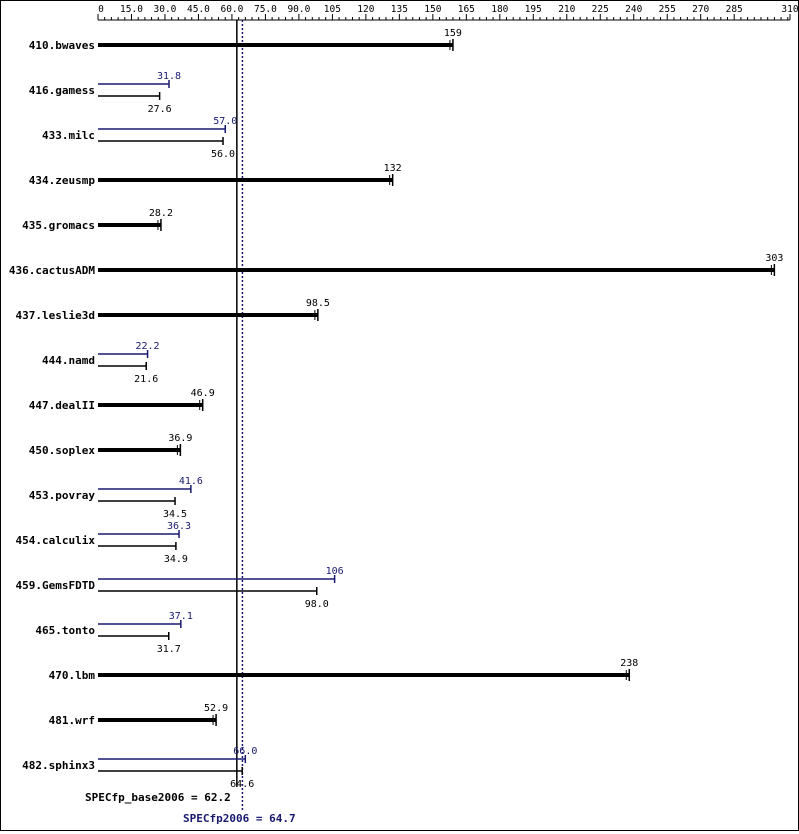  I want to click on x-axis-tick-label: 90.0, so click(298, 9).